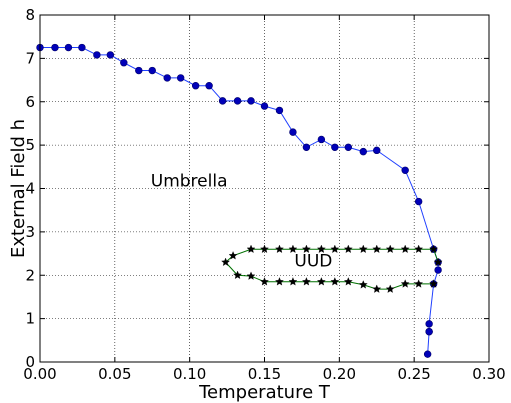 The width and height of the screenshot is (511, 403). What do you see at coordinates (30, 189) in the screenshot?
I see `y-tick-label: 4` at bounding box center [30, 189].